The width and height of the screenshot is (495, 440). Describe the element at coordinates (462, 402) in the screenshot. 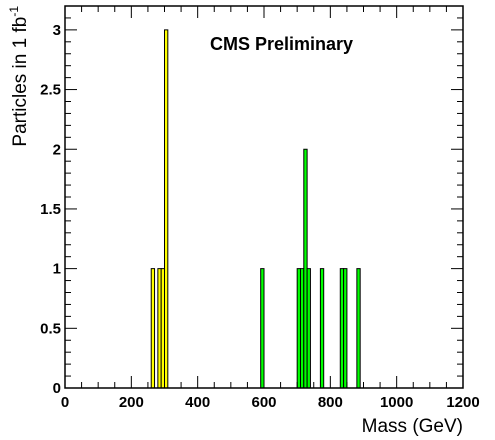

I see `x-tick-label: 1200` at that location.